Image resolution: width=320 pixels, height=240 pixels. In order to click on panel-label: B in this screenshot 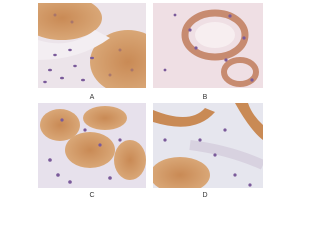, I will do `click(205, 97)`.